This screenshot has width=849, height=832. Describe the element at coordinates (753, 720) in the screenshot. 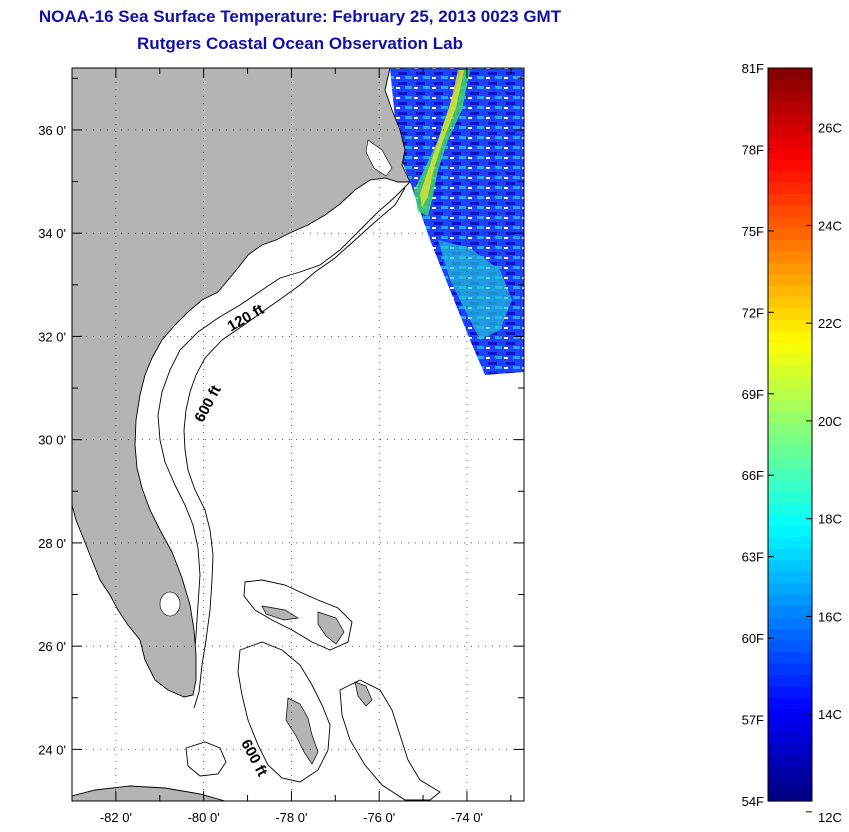

I see `colorbar-f-label: 57F` at that location.